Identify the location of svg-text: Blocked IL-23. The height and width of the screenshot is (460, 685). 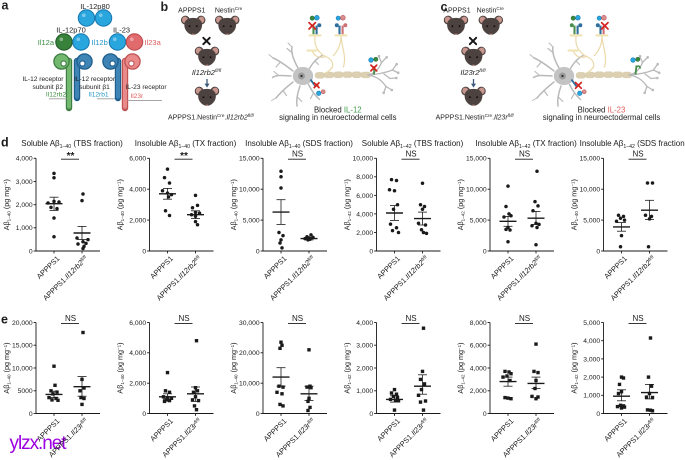
(602, 110).